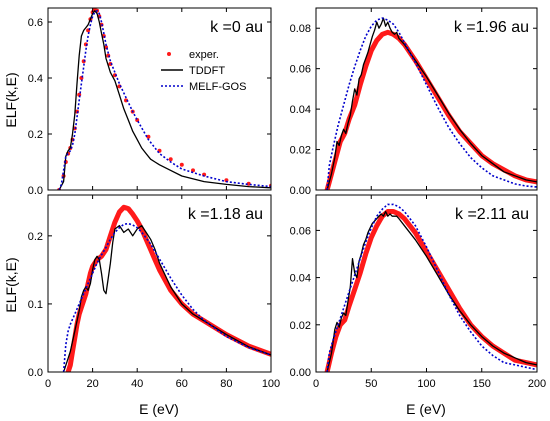 The width and height of the screenshot is (550, 421). What do you see at coordinates (92, 384) in the screenshot?
I see `x-tick-label: 20` at bounding box center [92, 384].